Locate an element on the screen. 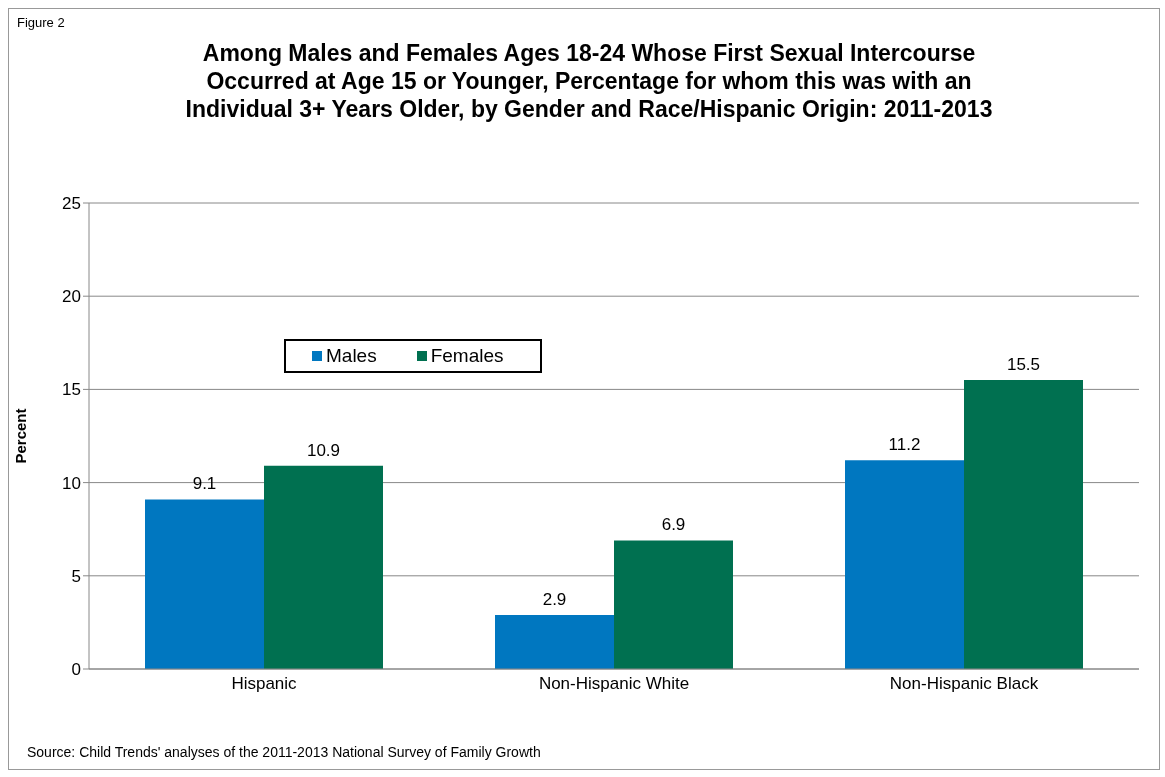  y-axis-title: Percent is located at coordinates (21, 436).